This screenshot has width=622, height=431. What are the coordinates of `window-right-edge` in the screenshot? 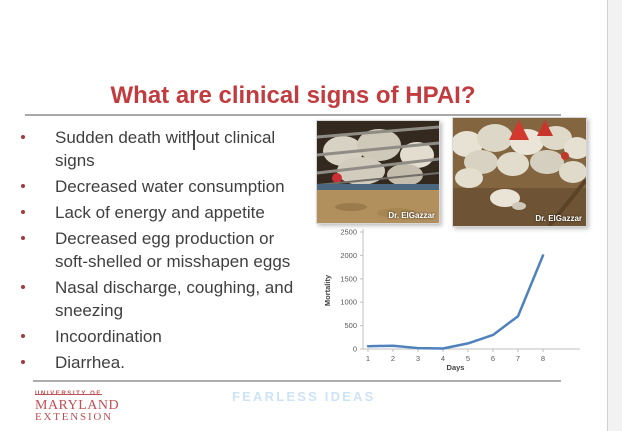 It's located at (614, 215).